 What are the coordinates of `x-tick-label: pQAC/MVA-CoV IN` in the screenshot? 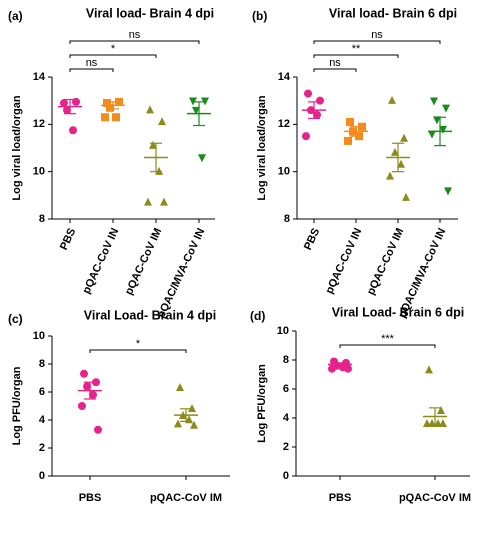 It's located at (181, 273).